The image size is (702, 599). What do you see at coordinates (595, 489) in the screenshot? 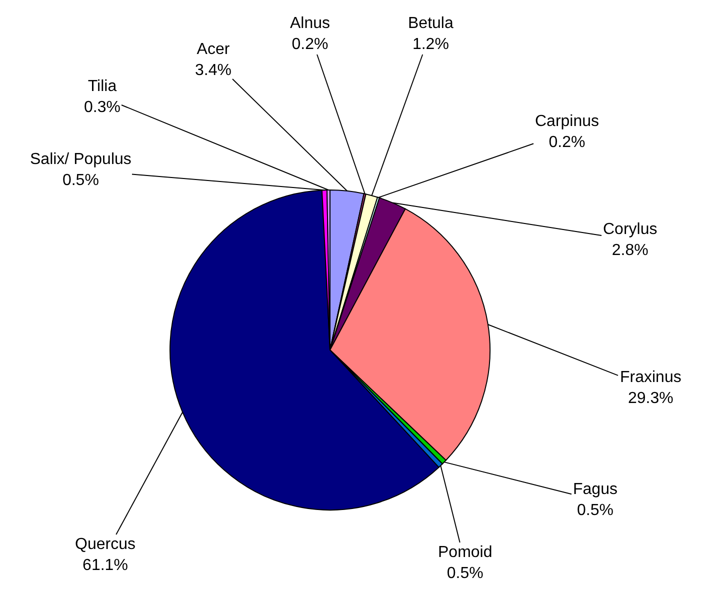
I see `slice-label: Fagus` at bounding box center [595, 489].